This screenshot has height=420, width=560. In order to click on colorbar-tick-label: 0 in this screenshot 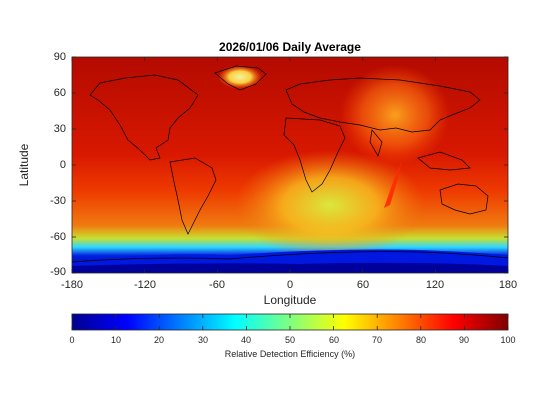, I will do `click(72, 340)`.